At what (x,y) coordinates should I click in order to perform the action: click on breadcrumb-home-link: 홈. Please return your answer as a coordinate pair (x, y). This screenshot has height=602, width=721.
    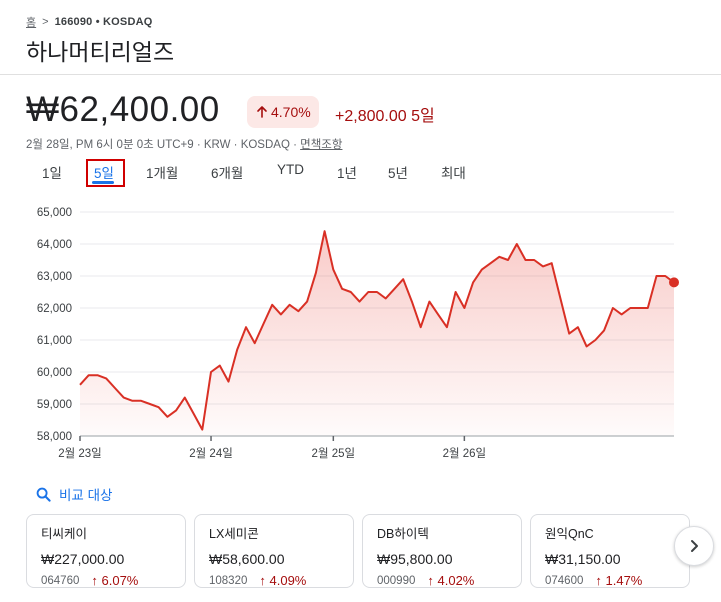
    Looking at the image, I should click on (31, 23).